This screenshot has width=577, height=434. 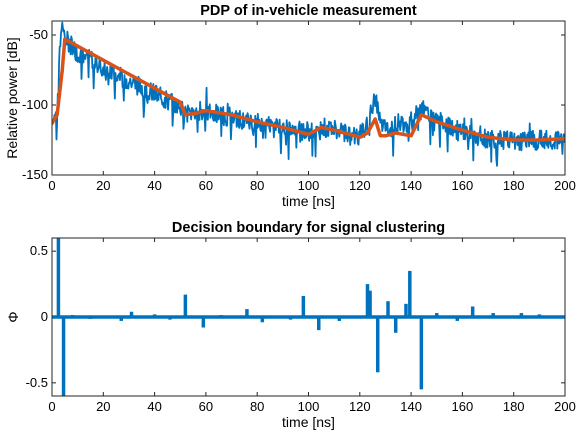 I want to click on y-tick-label: 0.5, so click(x=39, y=250).